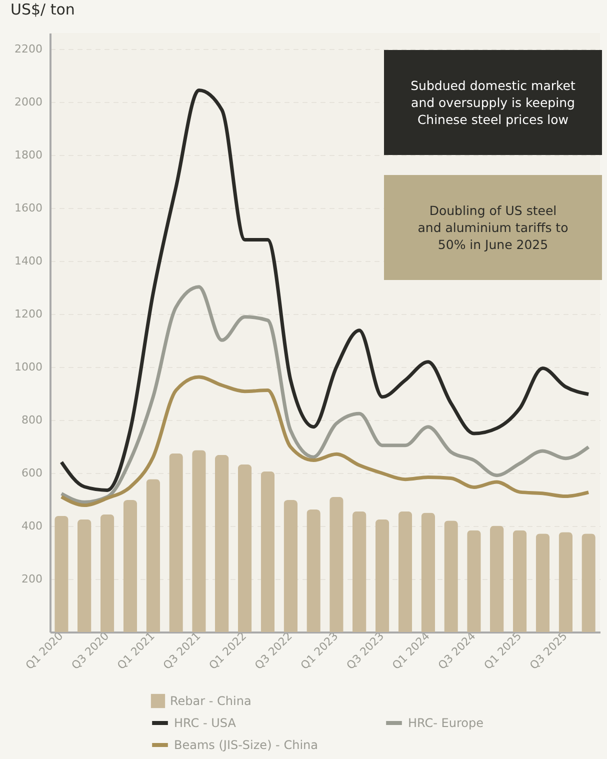 The image size is (607, 759). What do you see at coordinates (28, 367) in the screenshot?
I see `y-tick-label: 1000` at bounding box center [28, 367].